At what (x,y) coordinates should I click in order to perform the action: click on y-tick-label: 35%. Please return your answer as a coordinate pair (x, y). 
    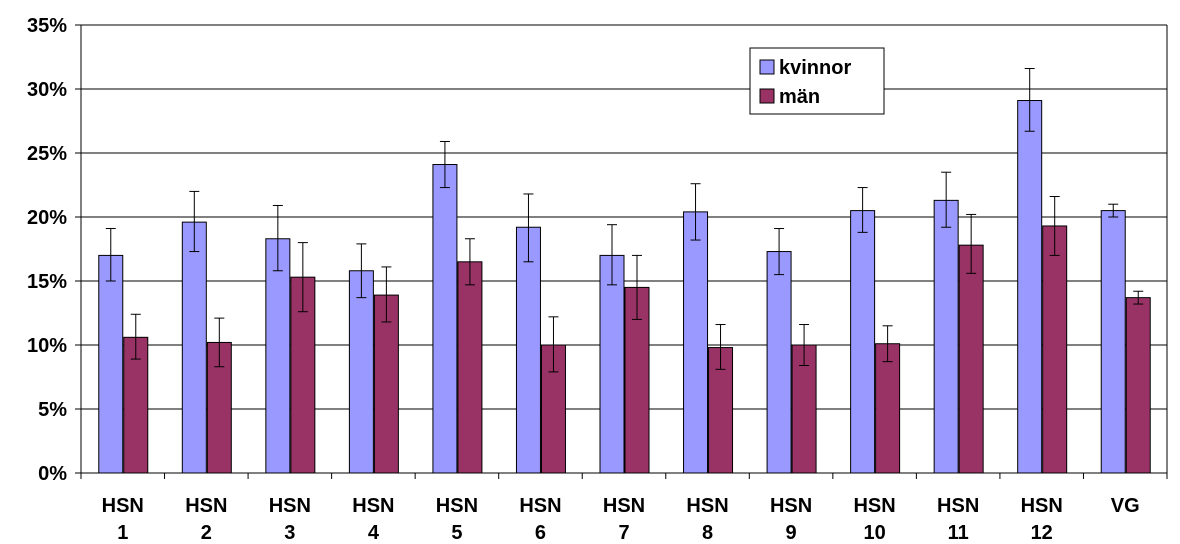
    Looking at the image, I should click on (47, 26).